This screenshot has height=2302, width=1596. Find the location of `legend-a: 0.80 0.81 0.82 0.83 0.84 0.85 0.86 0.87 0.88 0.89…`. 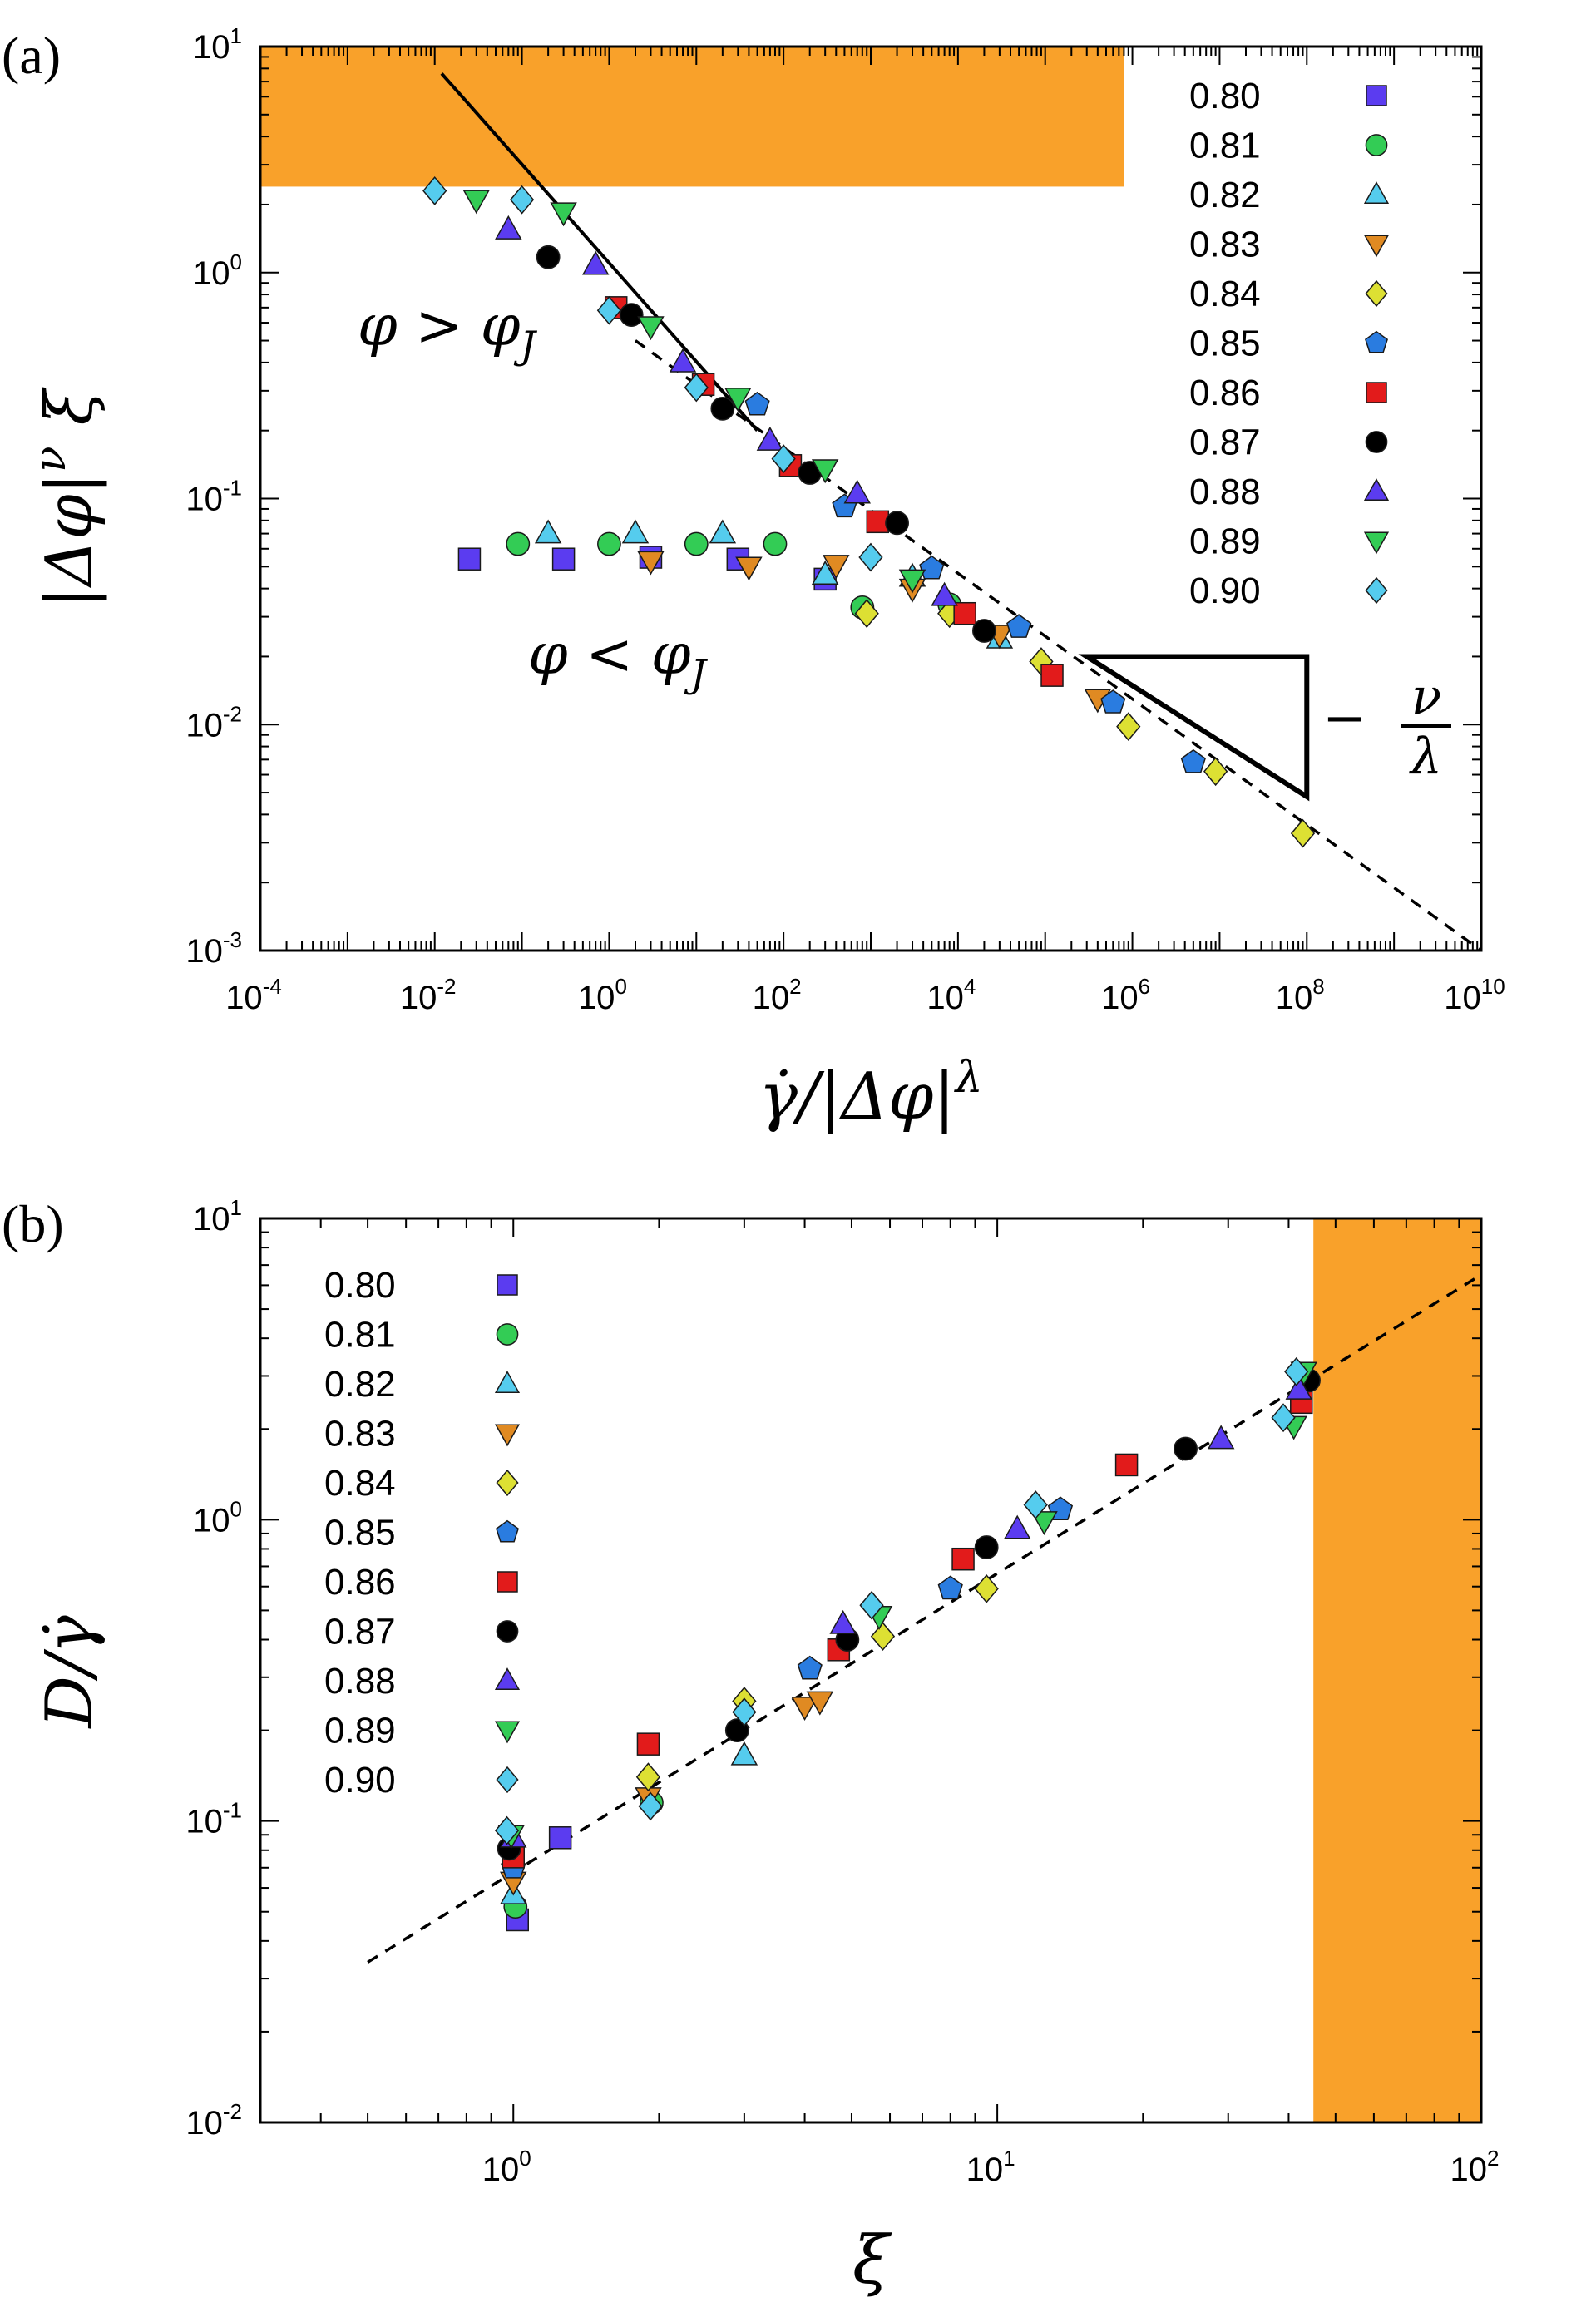

legend-a: 0.80 0.81 0.82 0.83 0.84 0.85 0.86 0.87 0.88 0.89… is located at coordinates (1289, 343).